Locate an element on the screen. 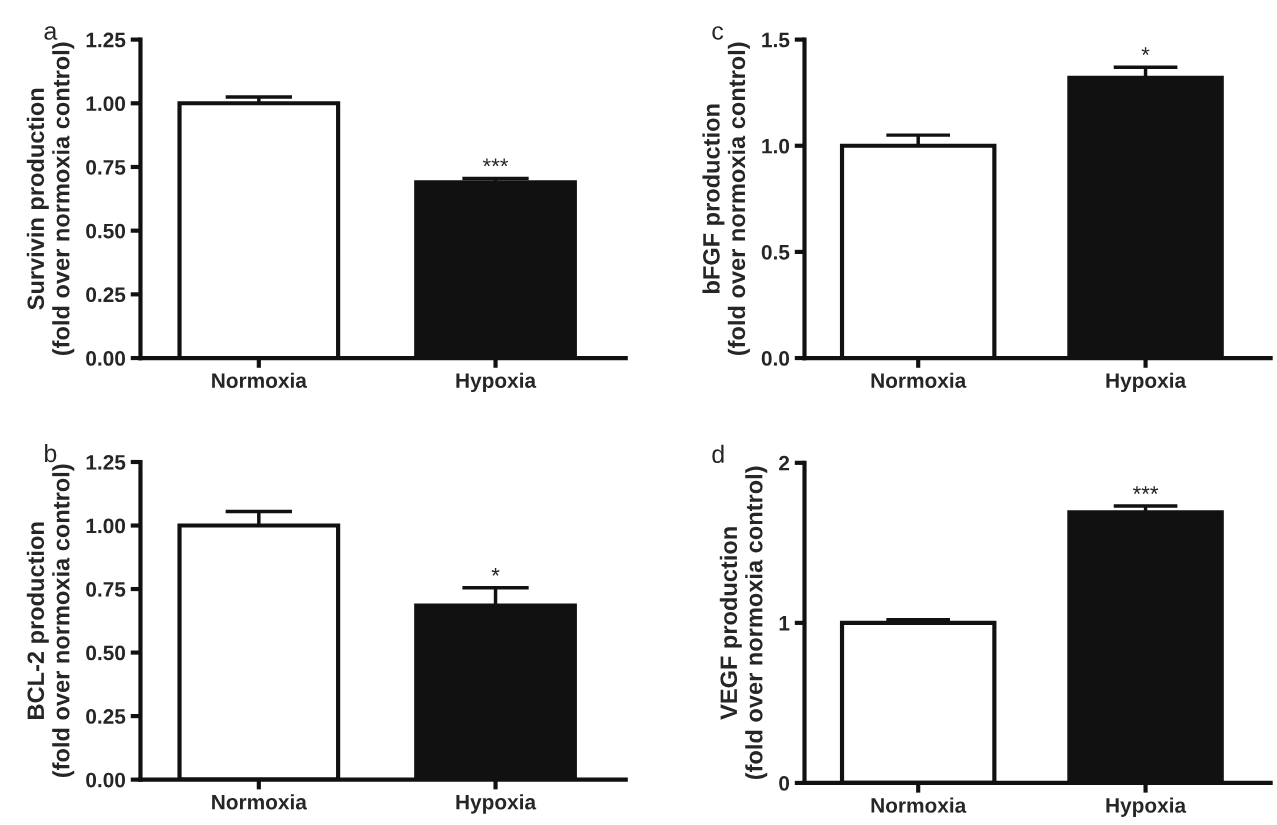 The height and width of the screenshot is (825, 1277). y-axis-title: BCL-2 production (fold over normoxia control) is located at coordinates (50, 621).